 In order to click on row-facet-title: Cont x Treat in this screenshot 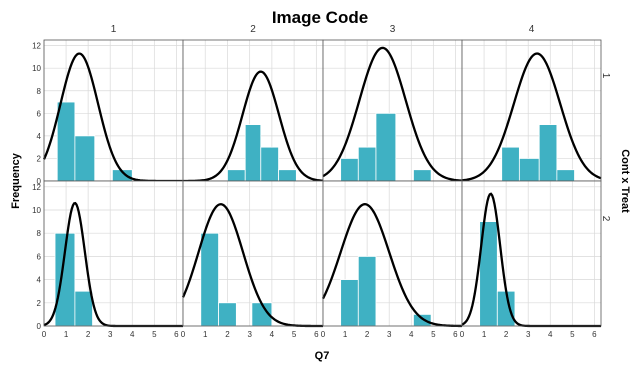, I will do `click(625, 181)`.